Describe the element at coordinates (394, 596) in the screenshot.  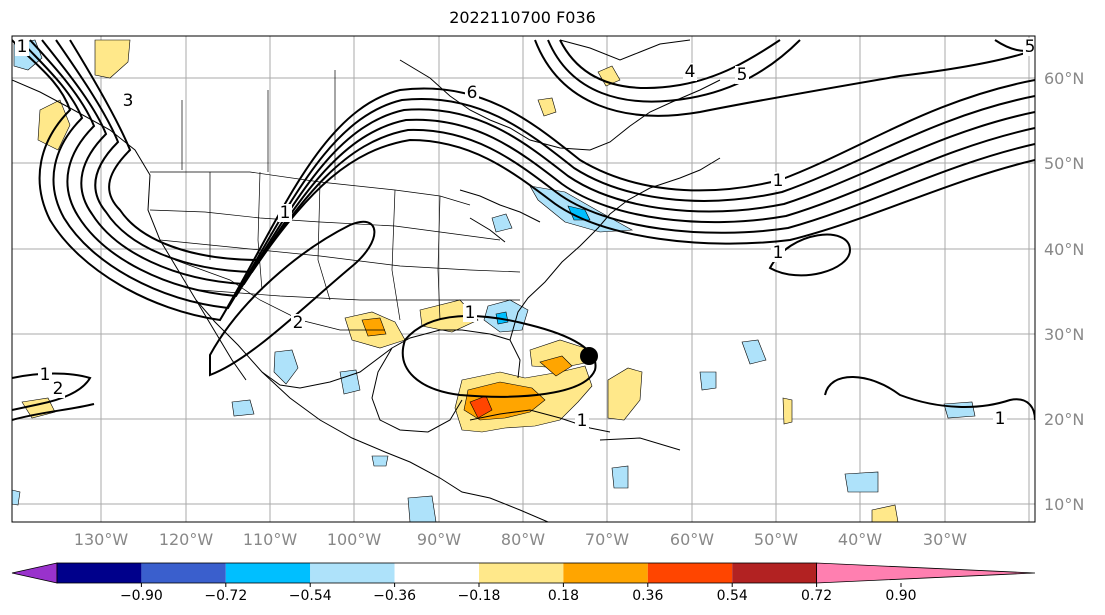
I see `colorbar-tick-label: −0.36` at that location.